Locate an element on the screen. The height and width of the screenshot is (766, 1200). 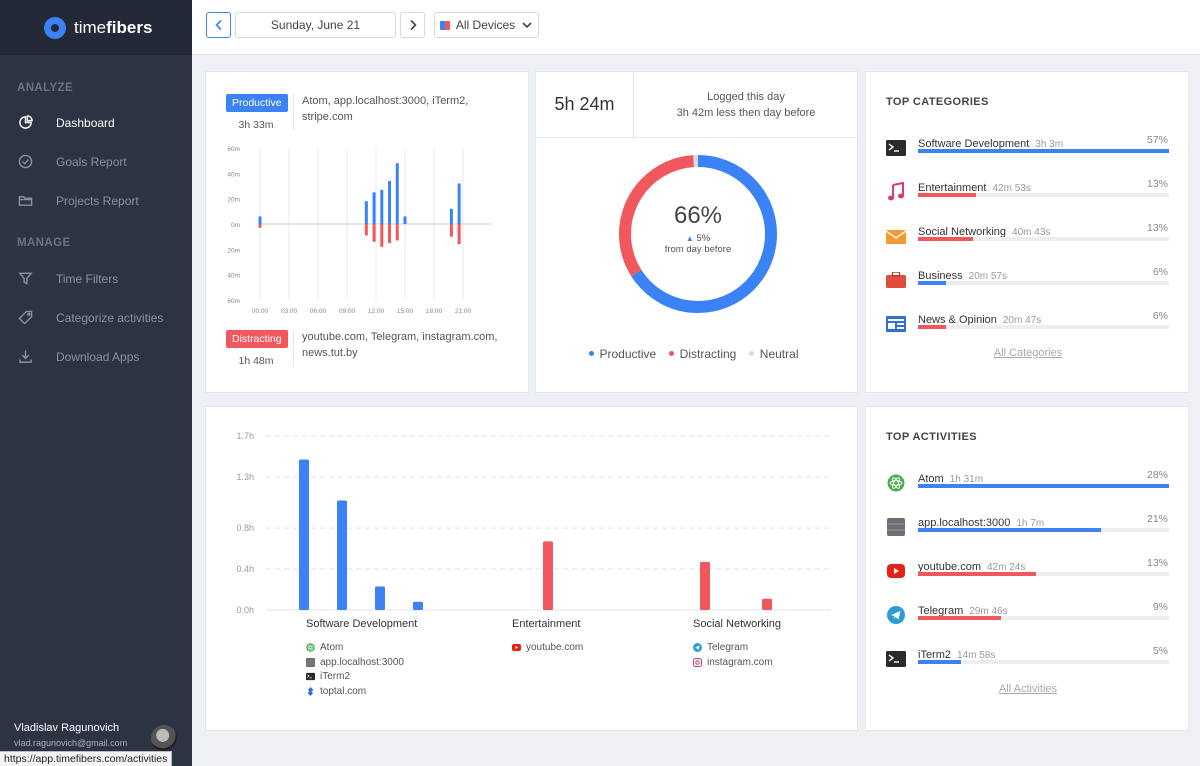
sidebar-item-time-filters: Time Filters is located at coordinates (96, 278).